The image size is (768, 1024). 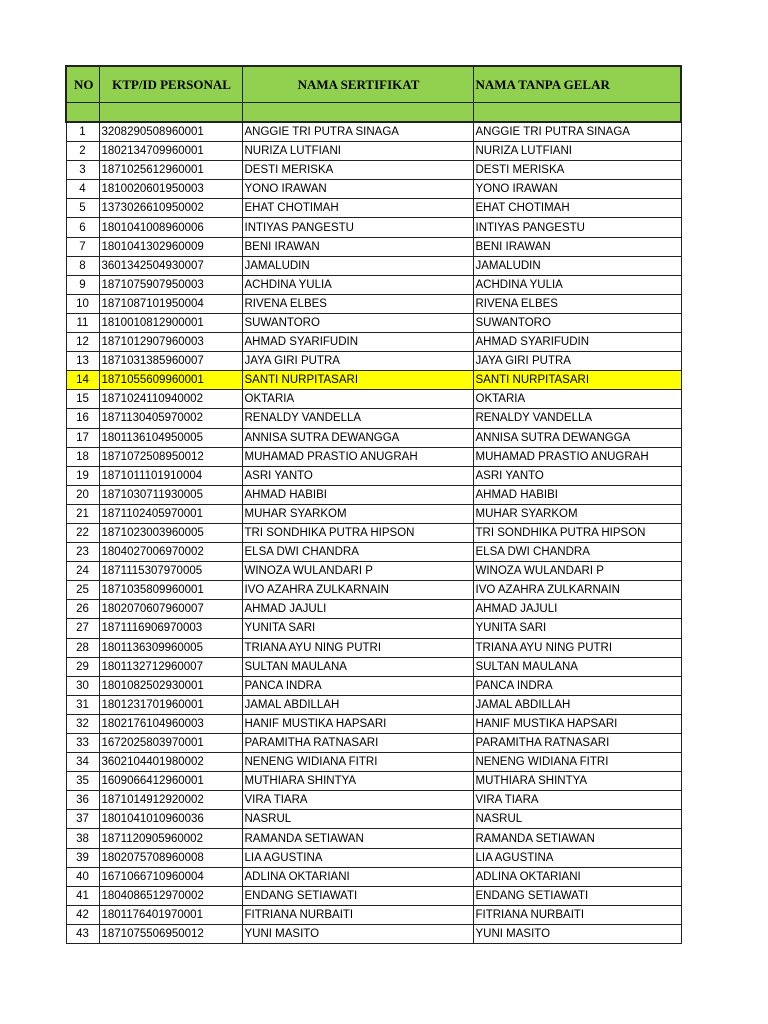 I want to click on cell-nama-tanpa-gelar: RIVENA ELBES, so click(x=577, y=303).